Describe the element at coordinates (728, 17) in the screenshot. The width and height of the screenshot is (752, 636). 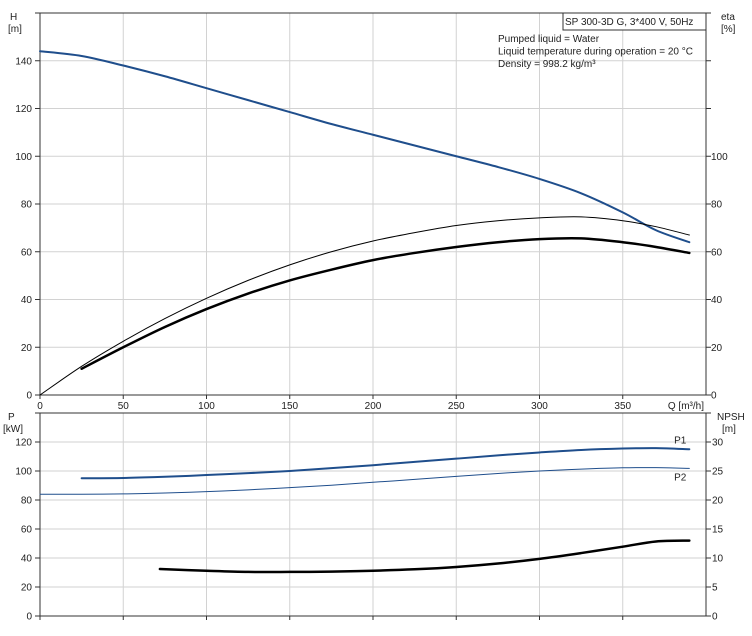
I see `y-axis-label-right-top: eta` at that location.